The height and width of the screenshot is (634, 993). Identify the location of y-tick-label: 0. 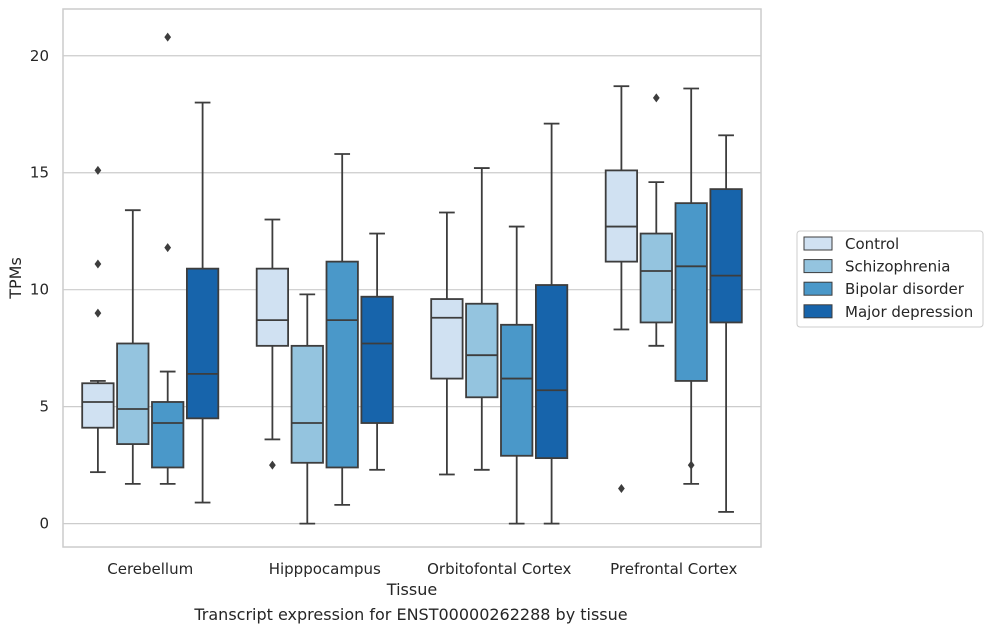
(44, 524).